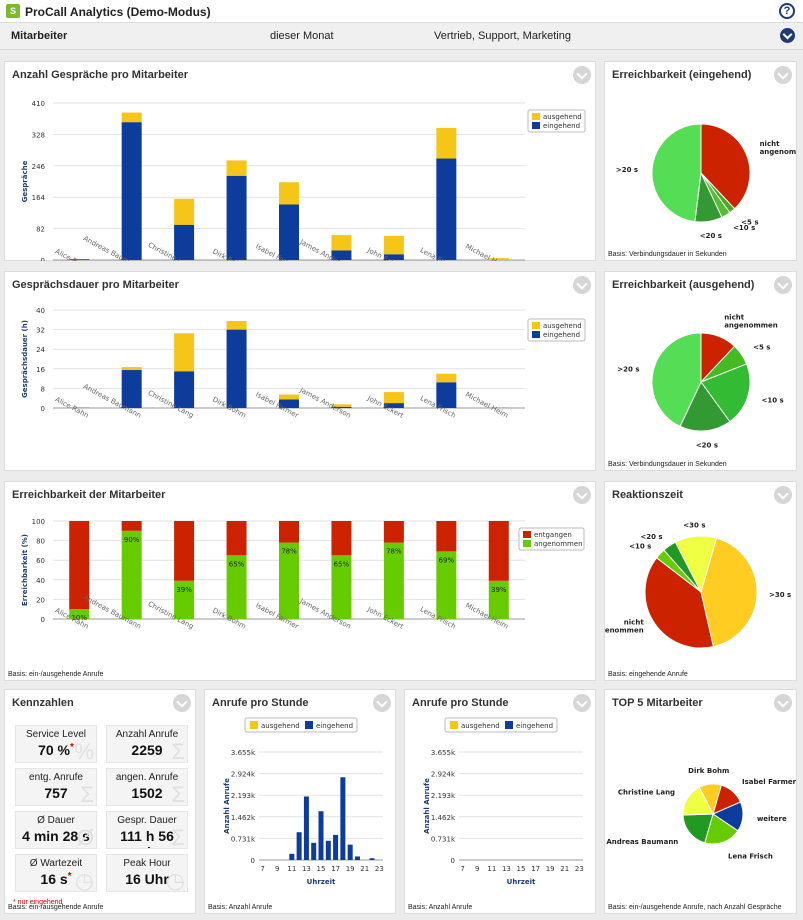  What do you see at coordinates (289, 552) in the screenshot?
I see `data-label: 78%` at bounding box center [289, 552].